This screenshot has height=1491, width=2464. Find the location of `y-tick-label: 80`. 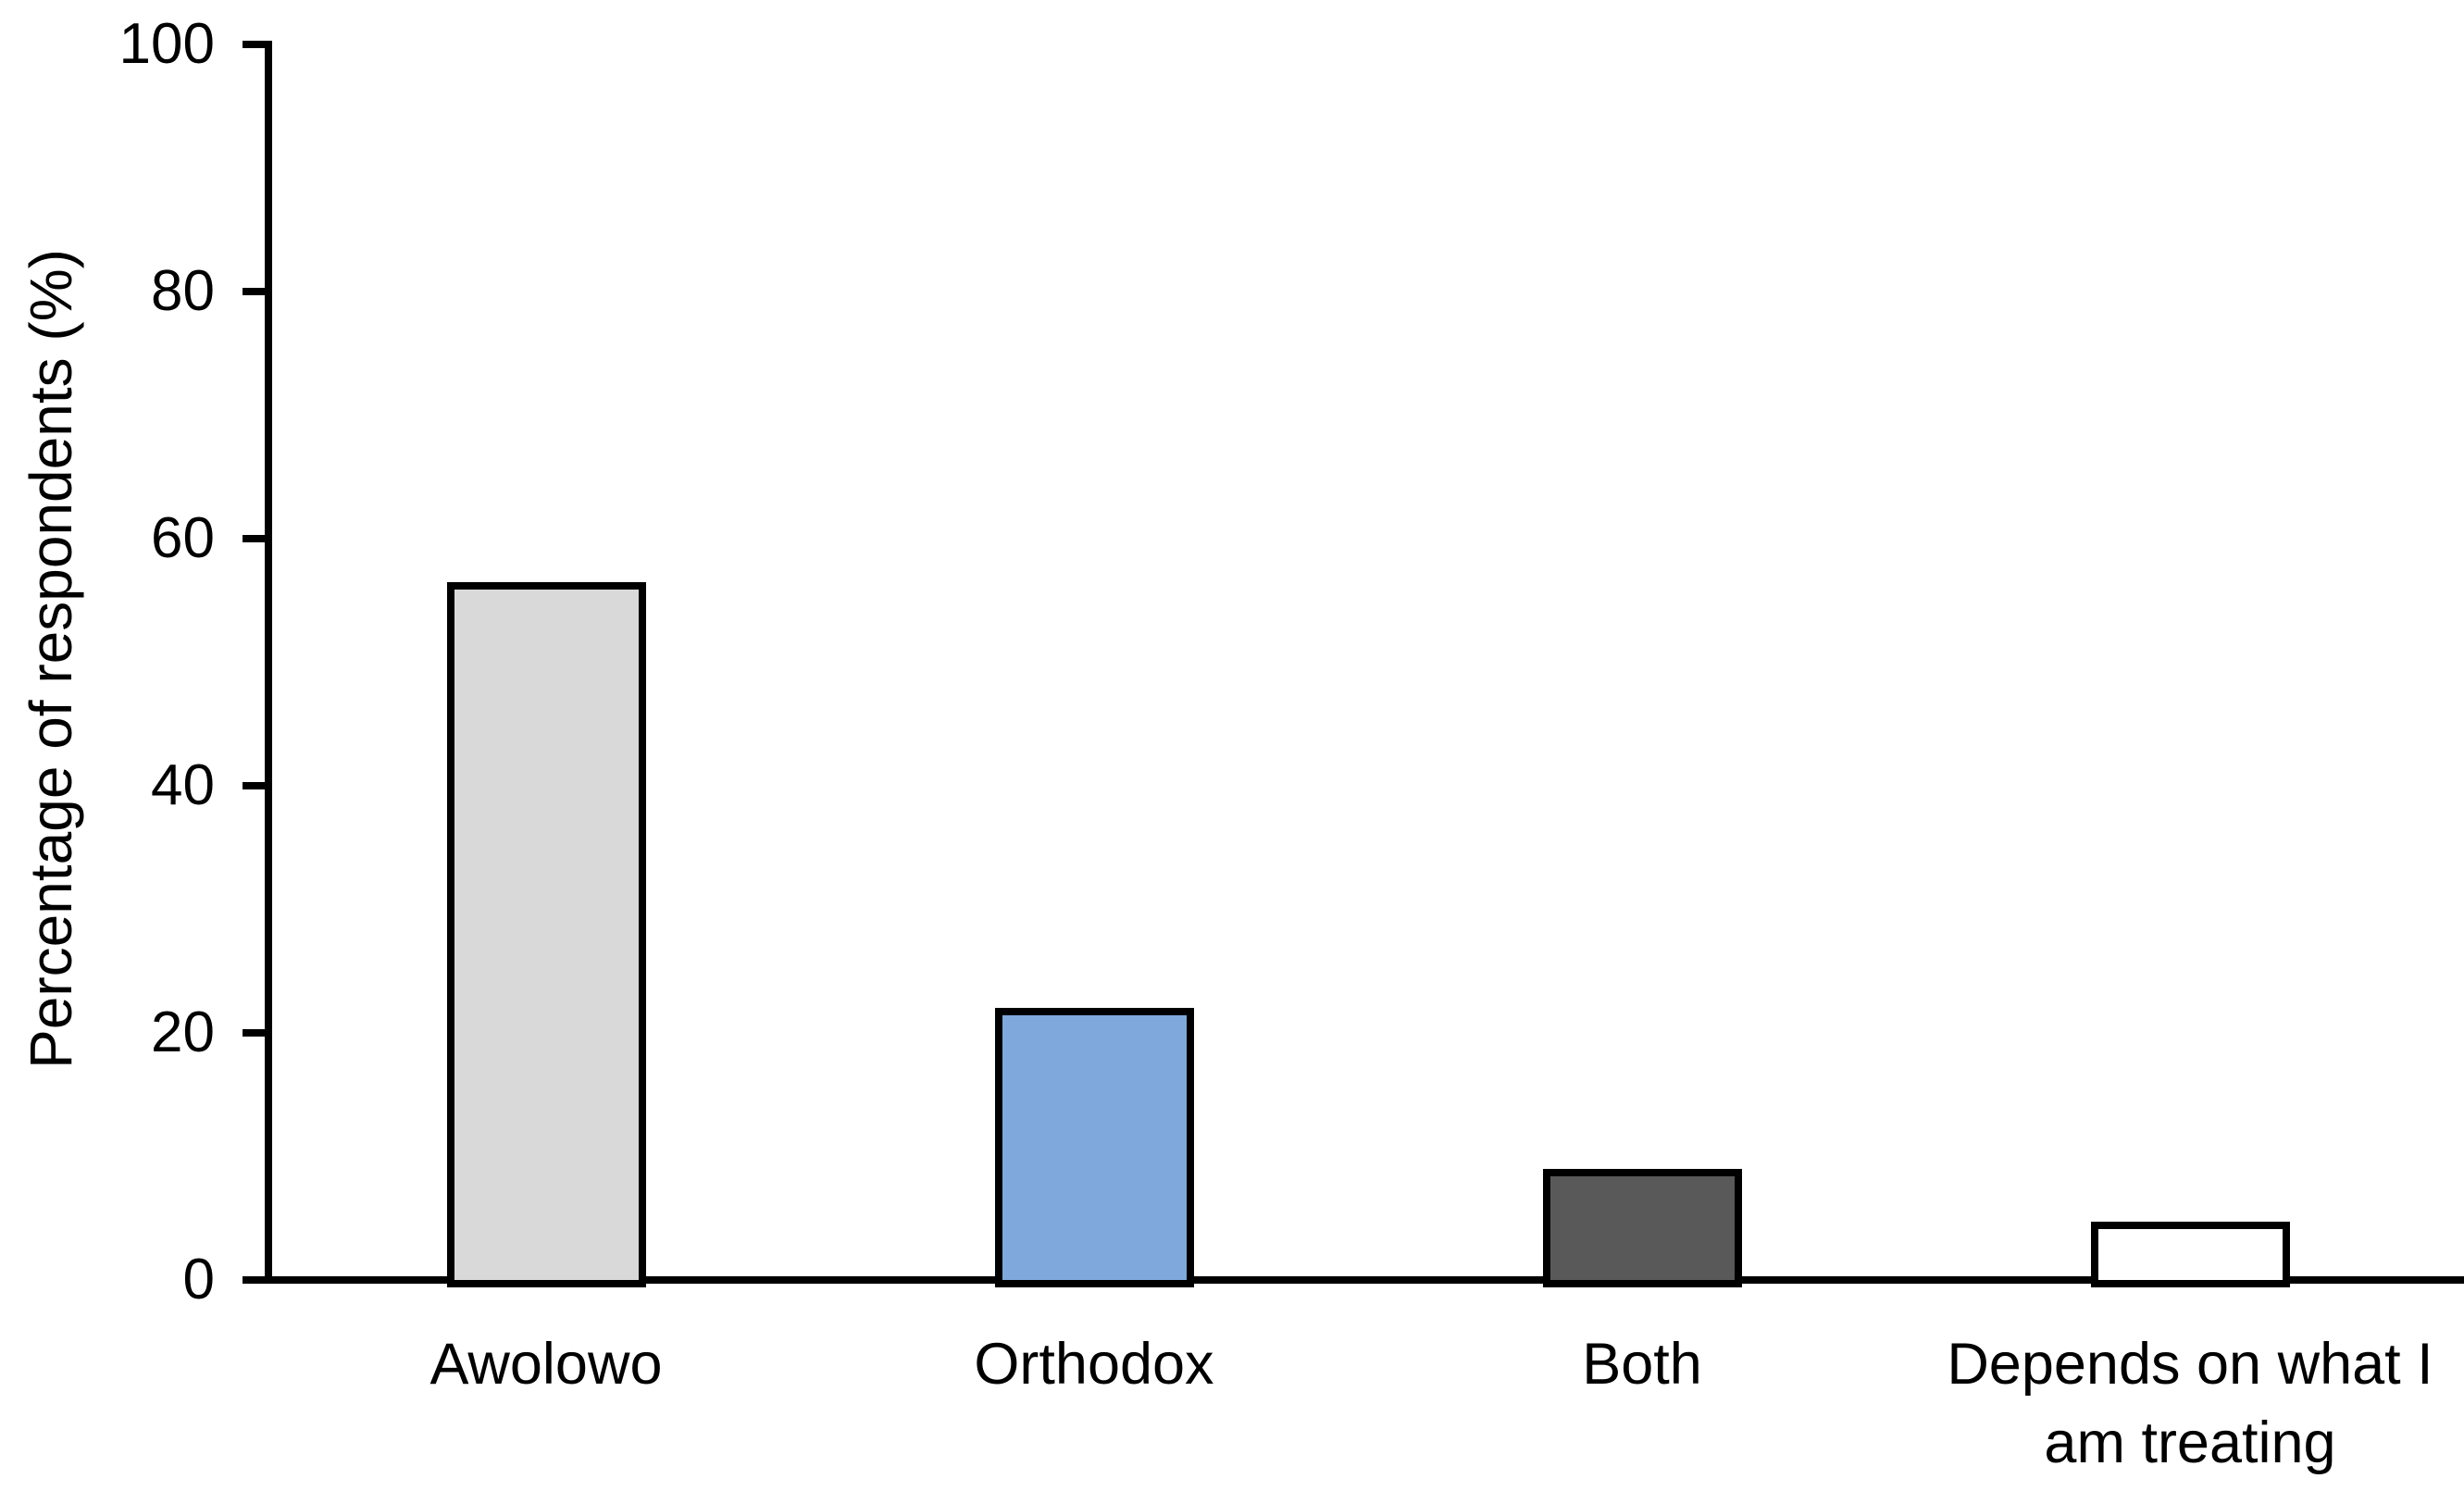

y-tick-label: 80 is located at coordinates (183, 291).